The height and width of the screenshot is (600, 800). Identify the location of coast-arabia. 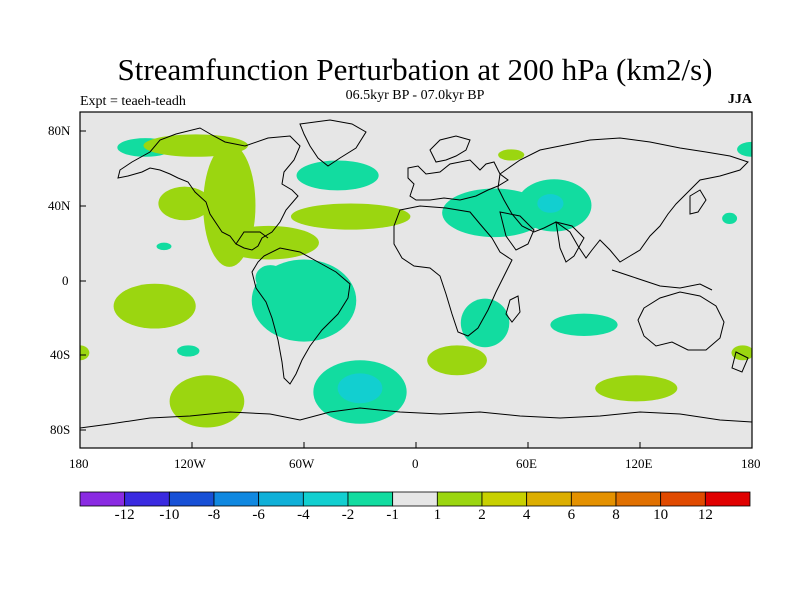
(517, 231).